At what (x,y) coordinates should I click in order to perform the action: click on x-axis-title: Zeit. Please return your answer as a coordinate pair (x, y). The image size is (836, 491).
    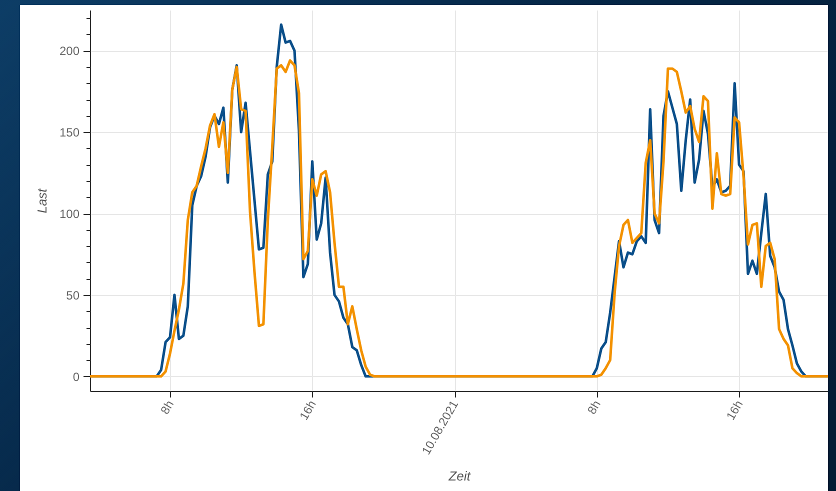
    Looking at the image, I should click on (460, 476).